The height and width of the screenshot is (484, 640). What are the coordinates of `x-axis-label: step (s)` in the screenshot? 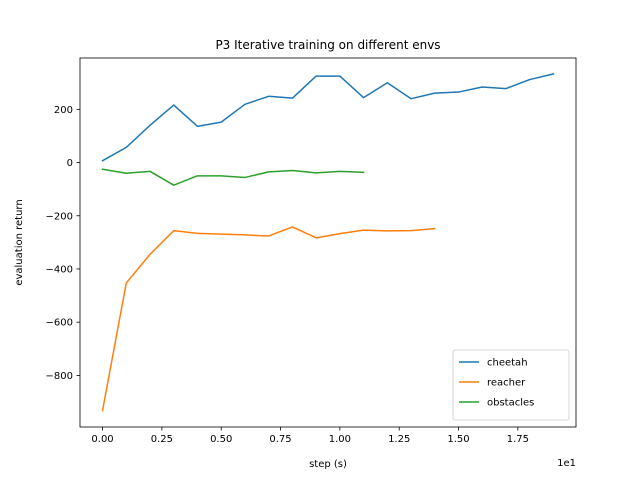 It's located at (328, 464).